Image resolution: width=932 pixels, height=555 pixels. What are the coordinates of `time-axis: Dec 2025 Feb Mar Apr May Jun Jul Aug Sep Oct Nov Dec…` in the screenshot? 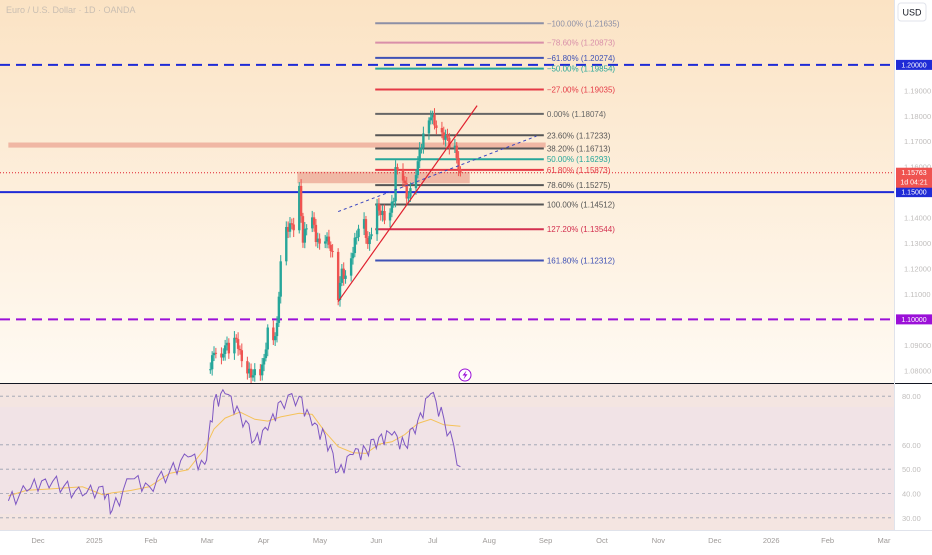 It's located at (461, 540).